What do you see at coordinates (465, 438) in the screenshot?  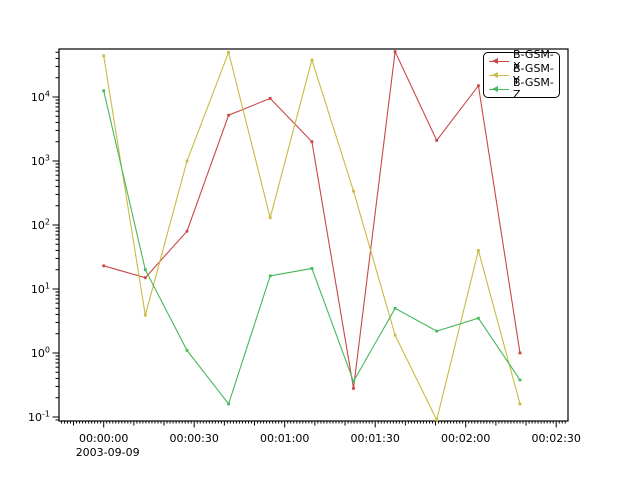 I see `x-tick-label: 00:02:00` at bounding box center [465, 438].